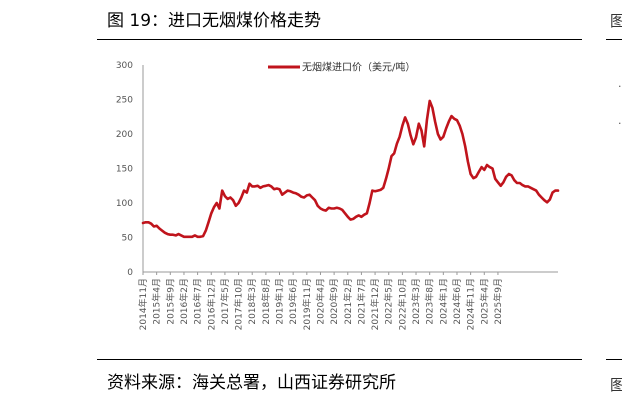 This screenshot has width=622, height=405. I want to click on y-tick-label: 50, so click(128, 239).